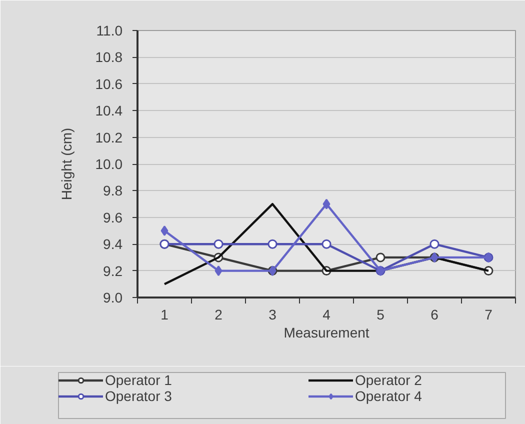 This screenshot has height=424, width=525. What do you see at coordinates (113, 217) in the screenshot?
I see `y-tick-label: 9.6` at bounding box center [113, 217].